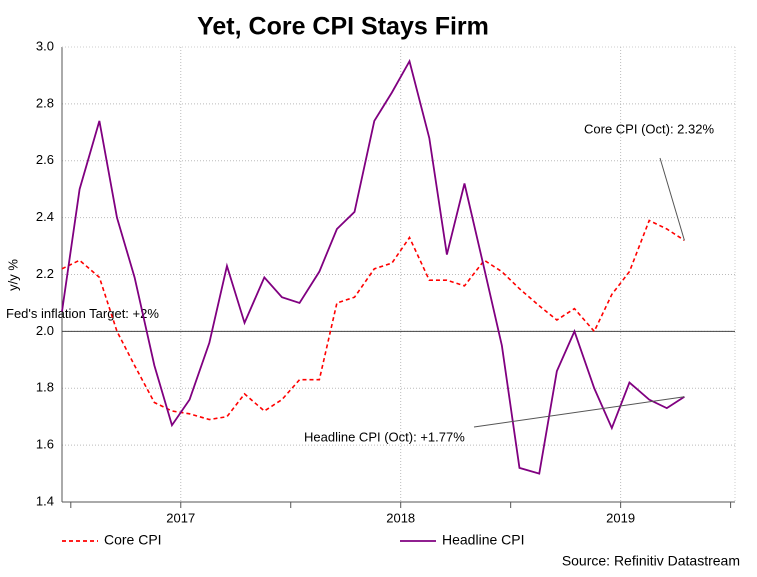 The height and width of the screenshot is (577, 757). What do you see at coordinates (12, 275) in the screenshot?
I see `y-axis-label: y/y %` at bounding box center [12, 275].